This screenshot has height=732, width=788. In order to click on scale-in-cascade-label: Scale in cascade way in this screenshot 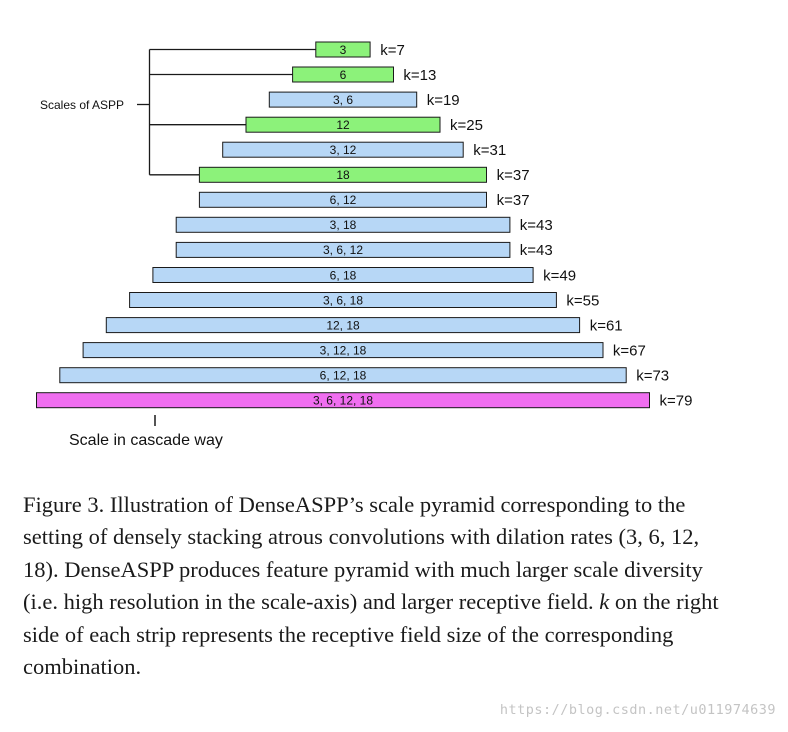, I will do `click(146, 440)`.